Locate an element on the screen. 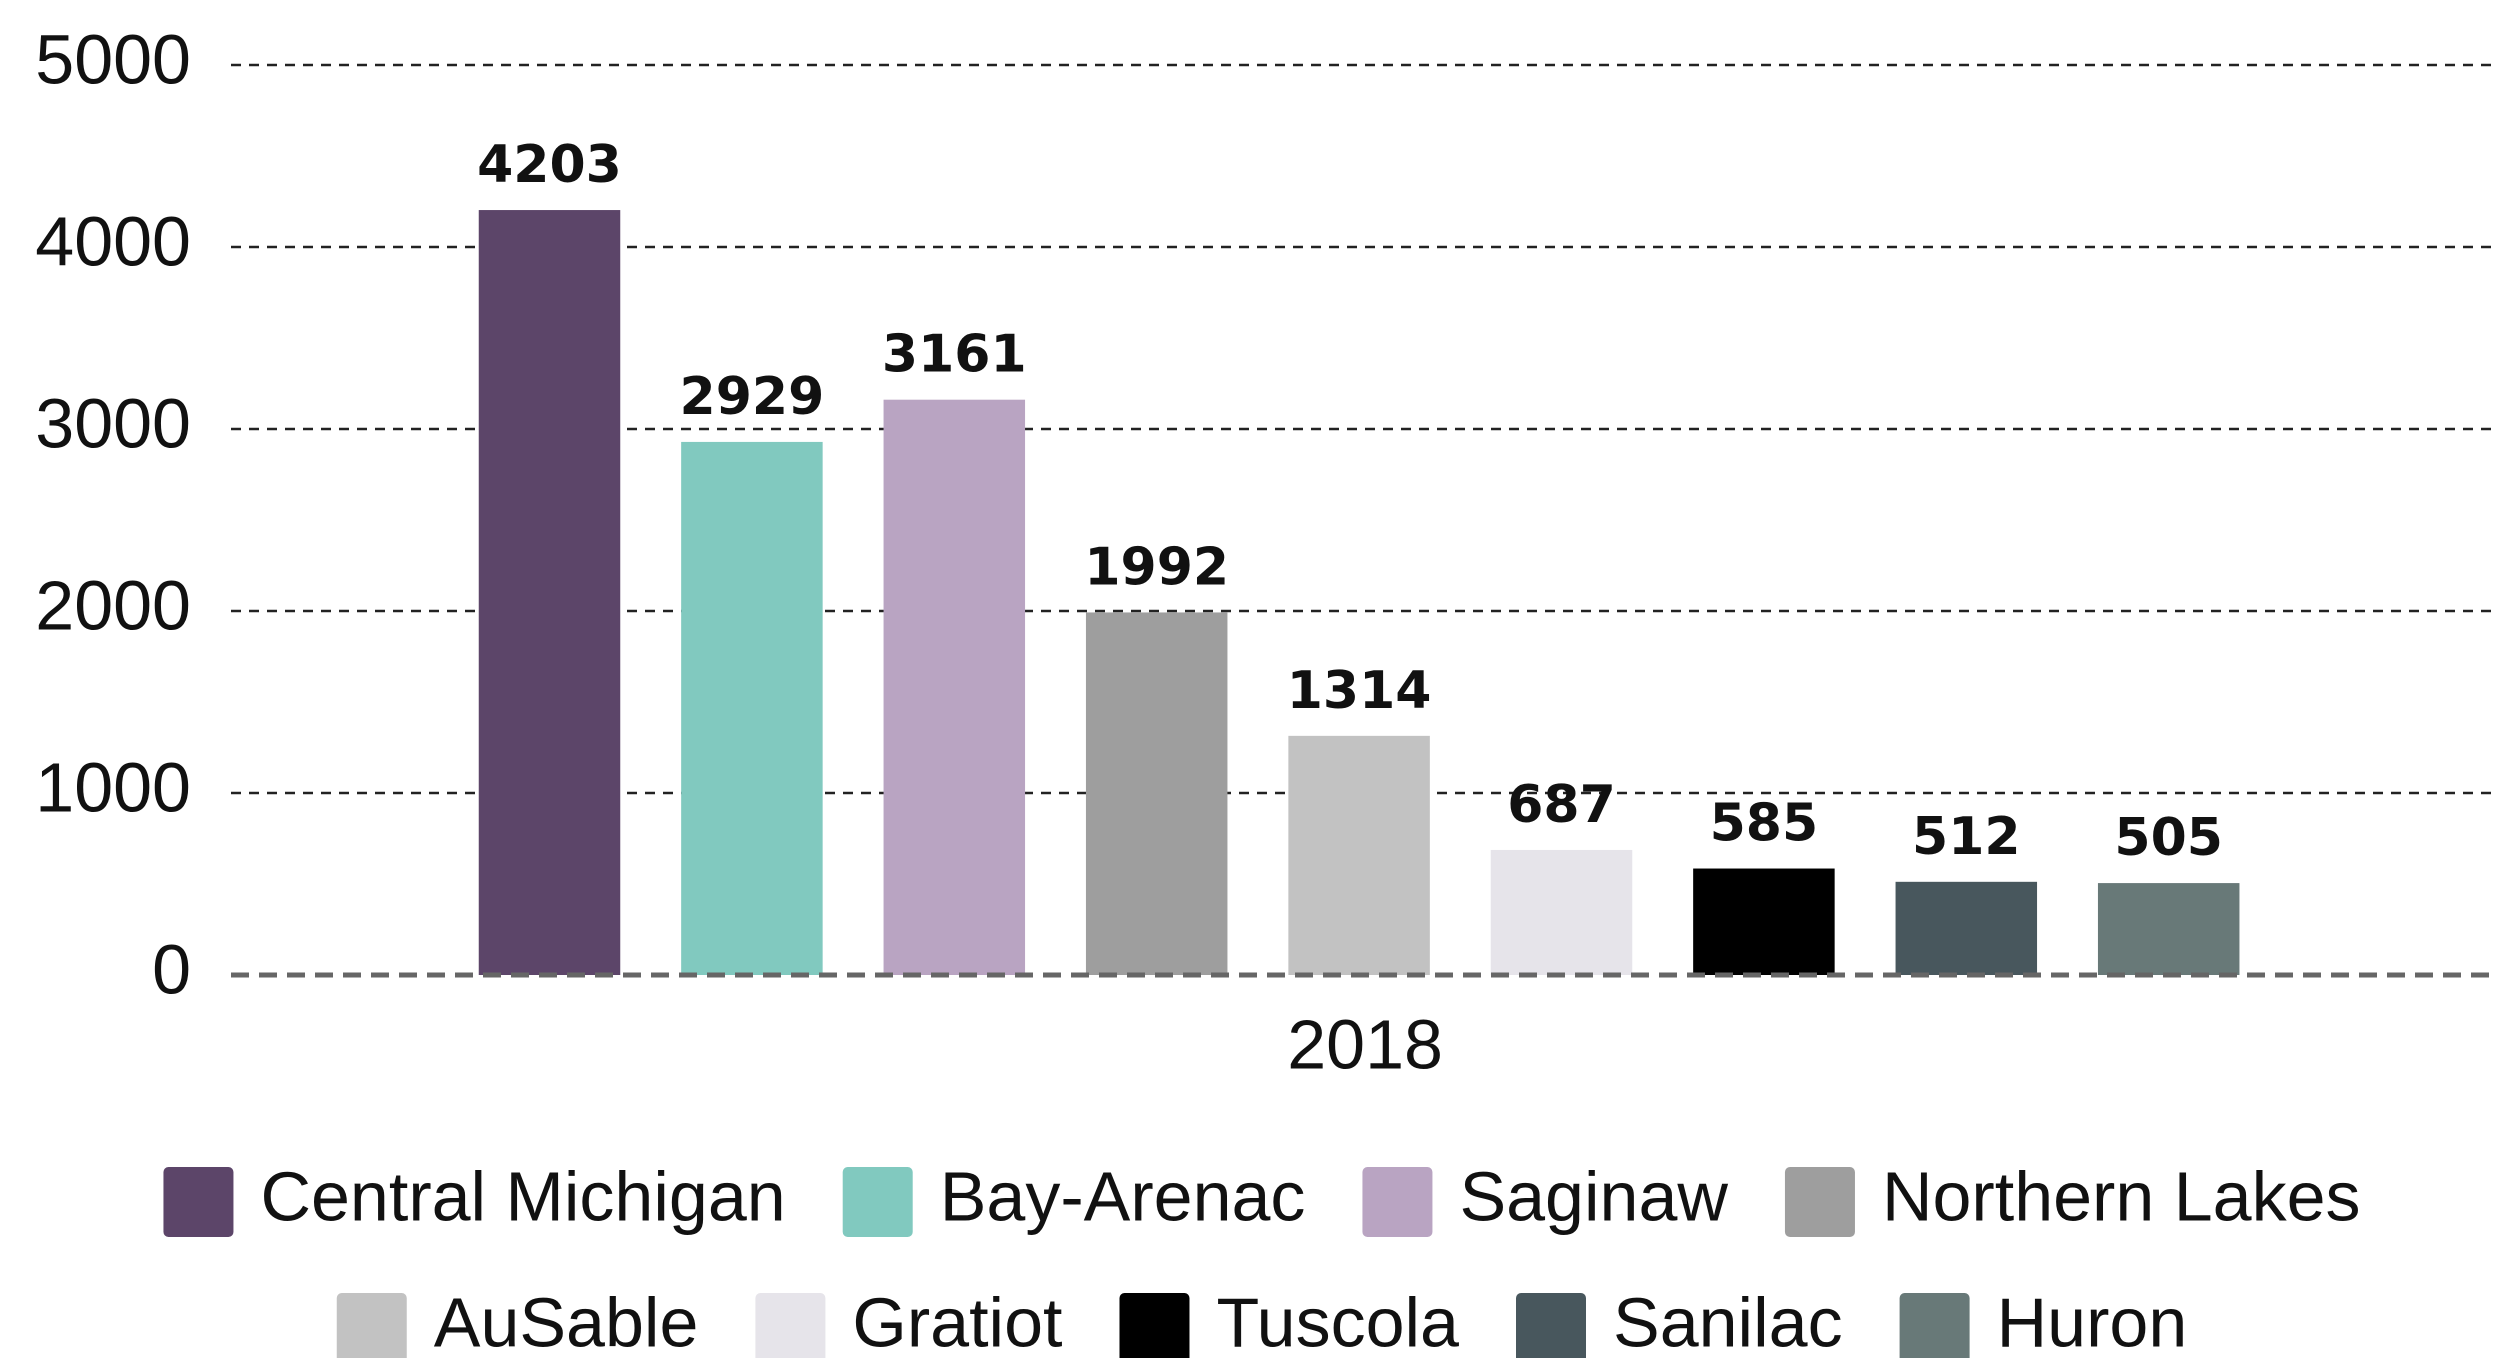  value-label: 585 is located at coordinates (1764, 824).